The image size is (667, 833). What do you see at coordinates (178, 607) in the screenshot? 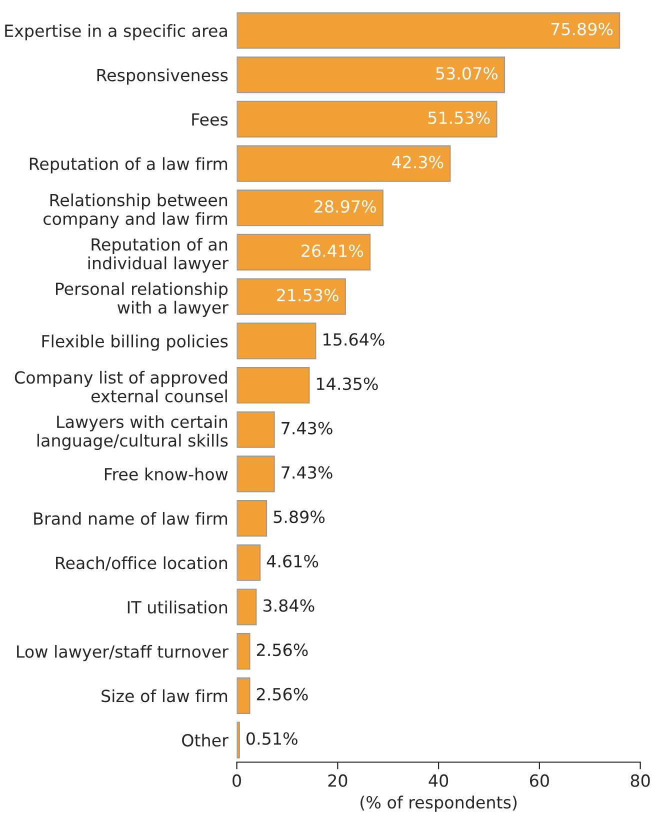
I see `y-tick-label: IT utilisation` at bounding box center [178, 607].